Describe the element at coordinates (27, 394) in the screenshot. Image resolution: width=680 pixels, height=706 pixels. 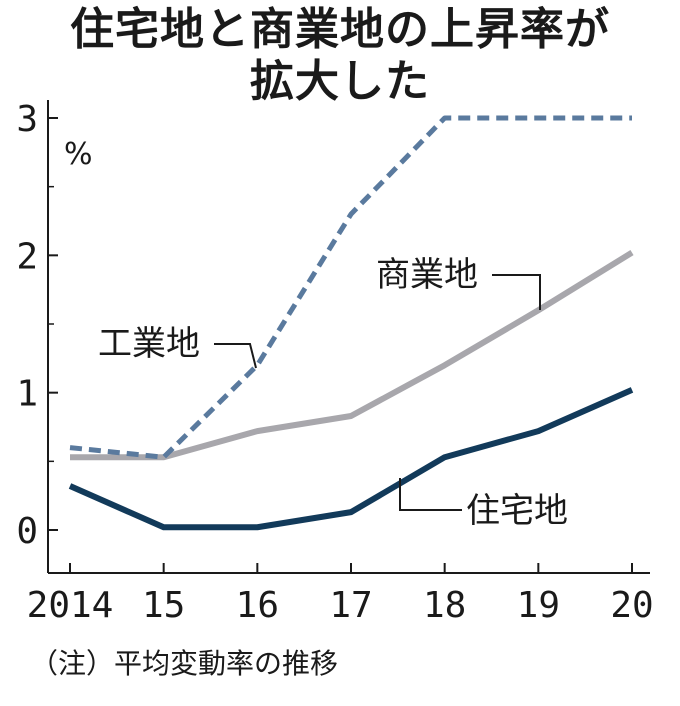
I see `y-tick-label: 1` at that location.